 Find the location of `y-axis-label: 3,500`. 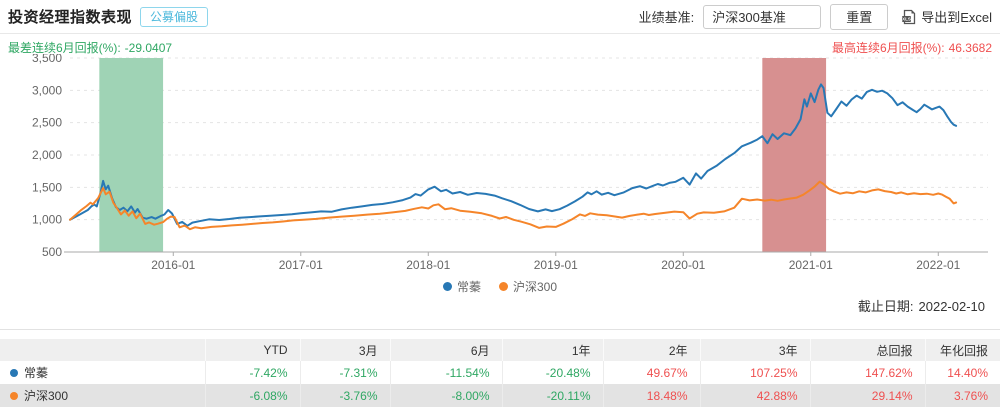

y-axis-label: 3,500 is located at coordinates (47, 59).